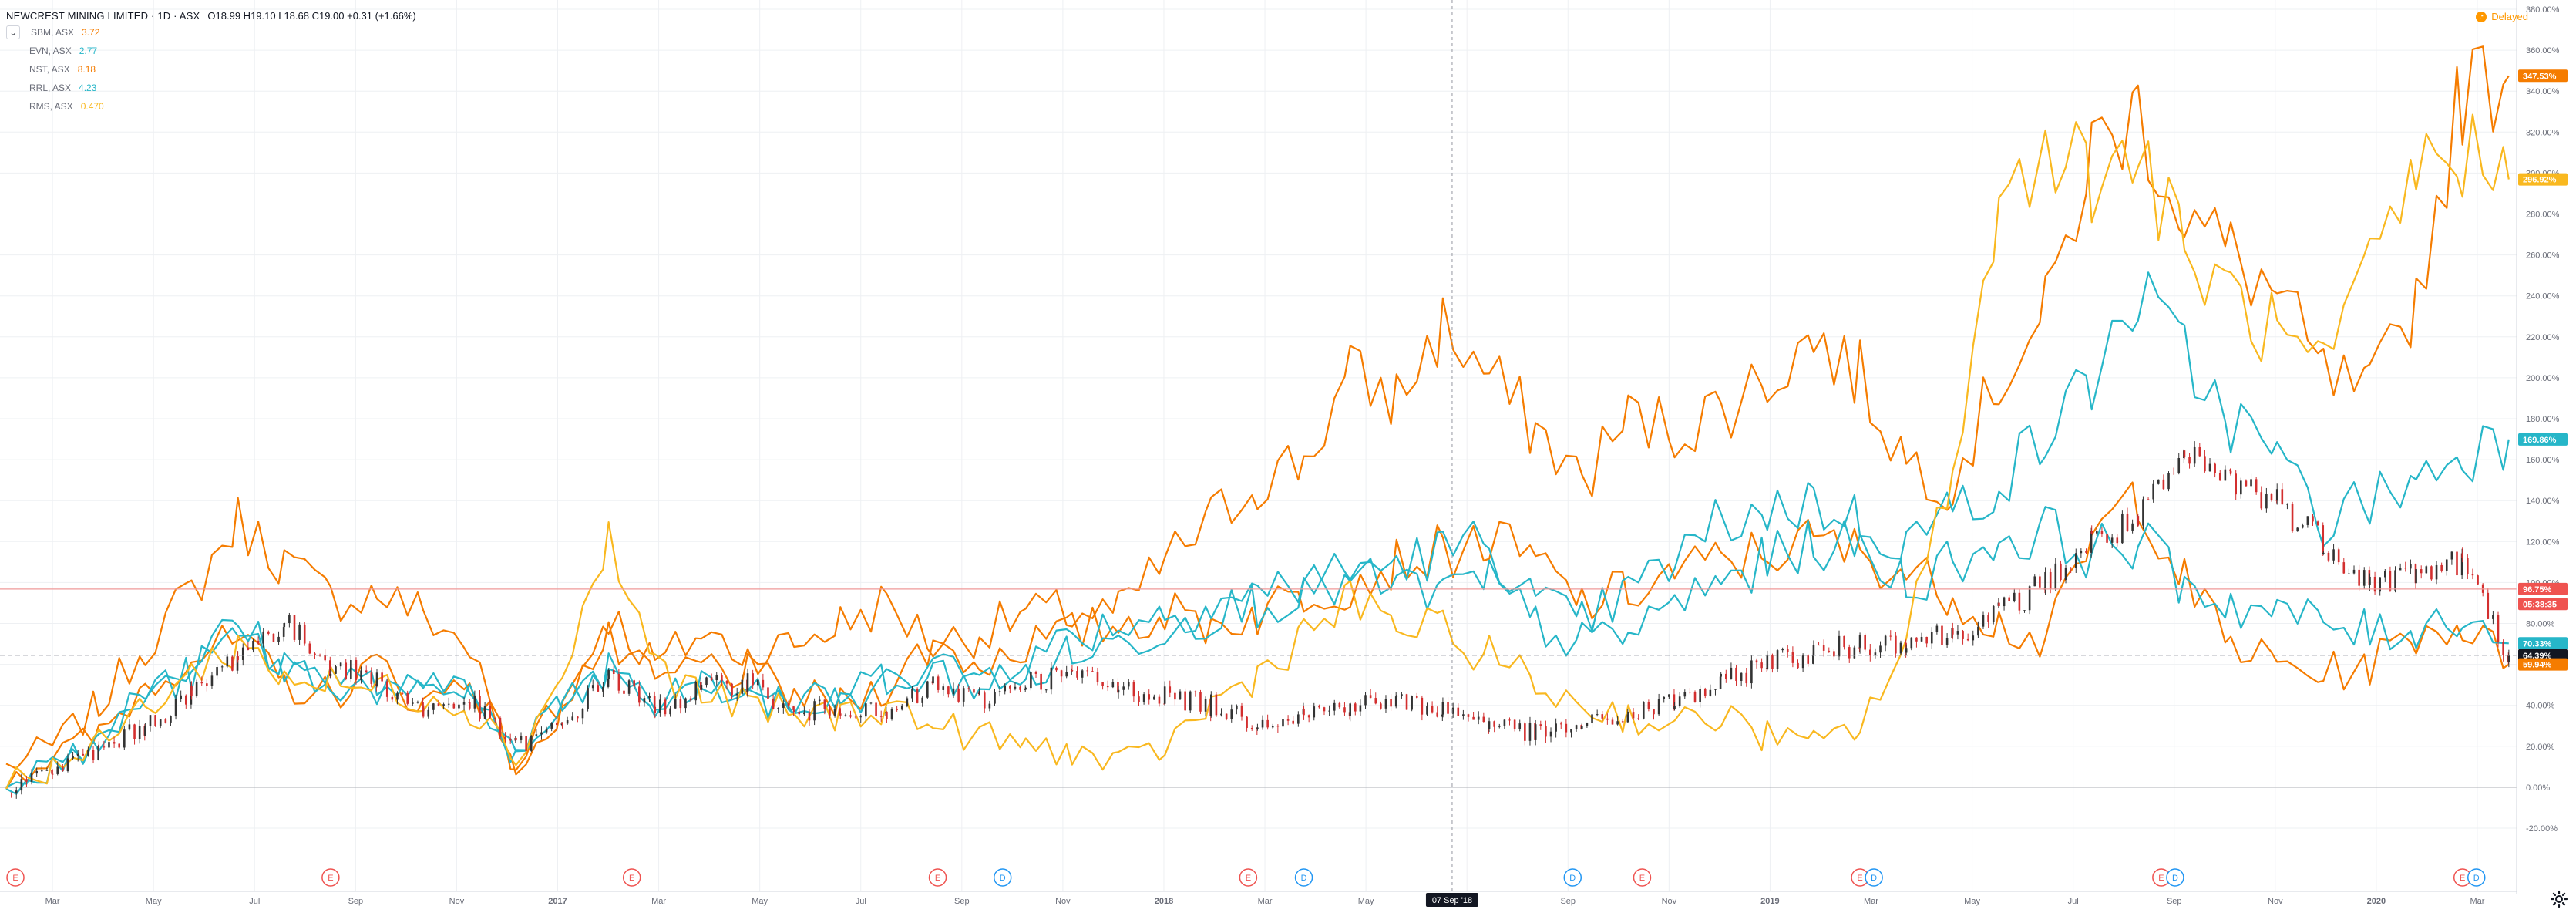  Describe the element at coordinates (1859, 878) in the screenshot. I see `event-letter: E` at that location.